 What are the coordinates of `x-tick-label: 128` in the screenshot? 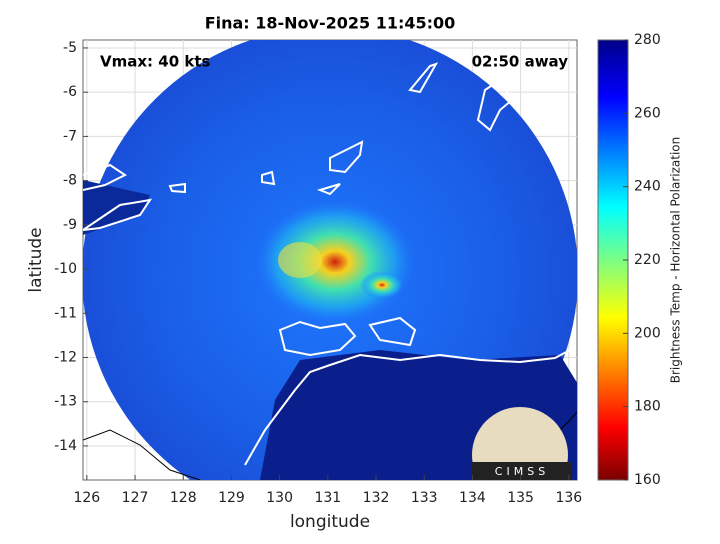 It's located at (183, 498).